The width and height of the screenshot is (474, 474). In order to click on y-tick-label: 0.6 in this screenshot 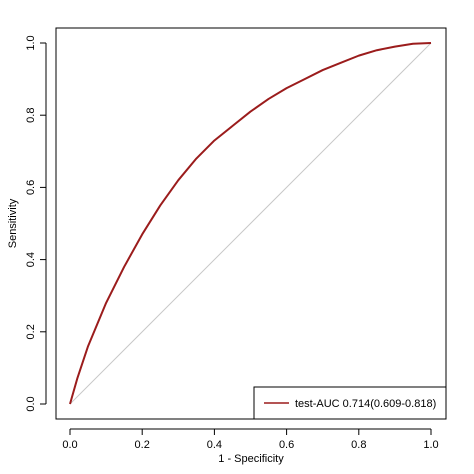, I will do `click(31, 187)`.